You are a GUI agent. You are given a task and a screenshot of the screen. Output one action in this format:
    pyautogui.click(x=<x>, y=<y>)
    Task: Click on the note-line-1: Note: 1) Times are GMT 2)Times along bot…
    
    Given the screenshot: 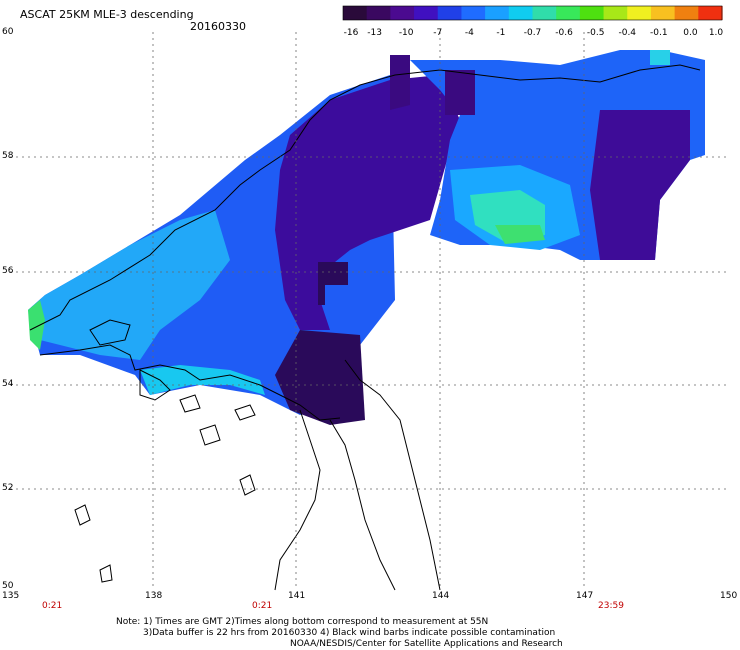 What is the action you would take?
    pyautogui.click(x=302, y=622)
    